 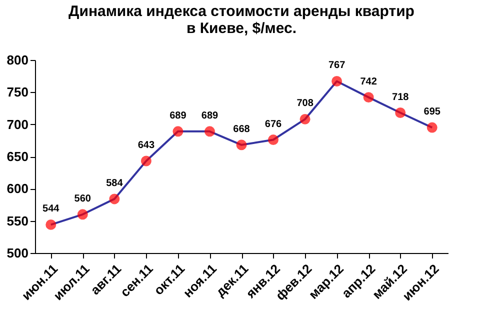 What do you see at coordinates (241, 129) in the screenshot?
I see `data-label: 668` at bounding box center [241, 129].